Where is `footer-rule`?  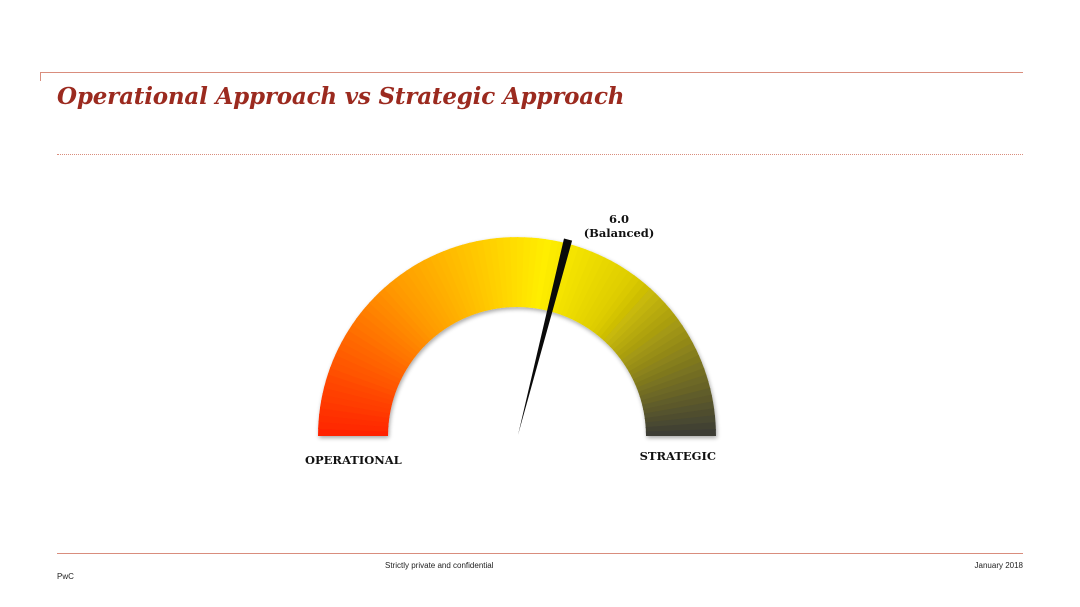 footer-rule is located at coordinates (540, 553).